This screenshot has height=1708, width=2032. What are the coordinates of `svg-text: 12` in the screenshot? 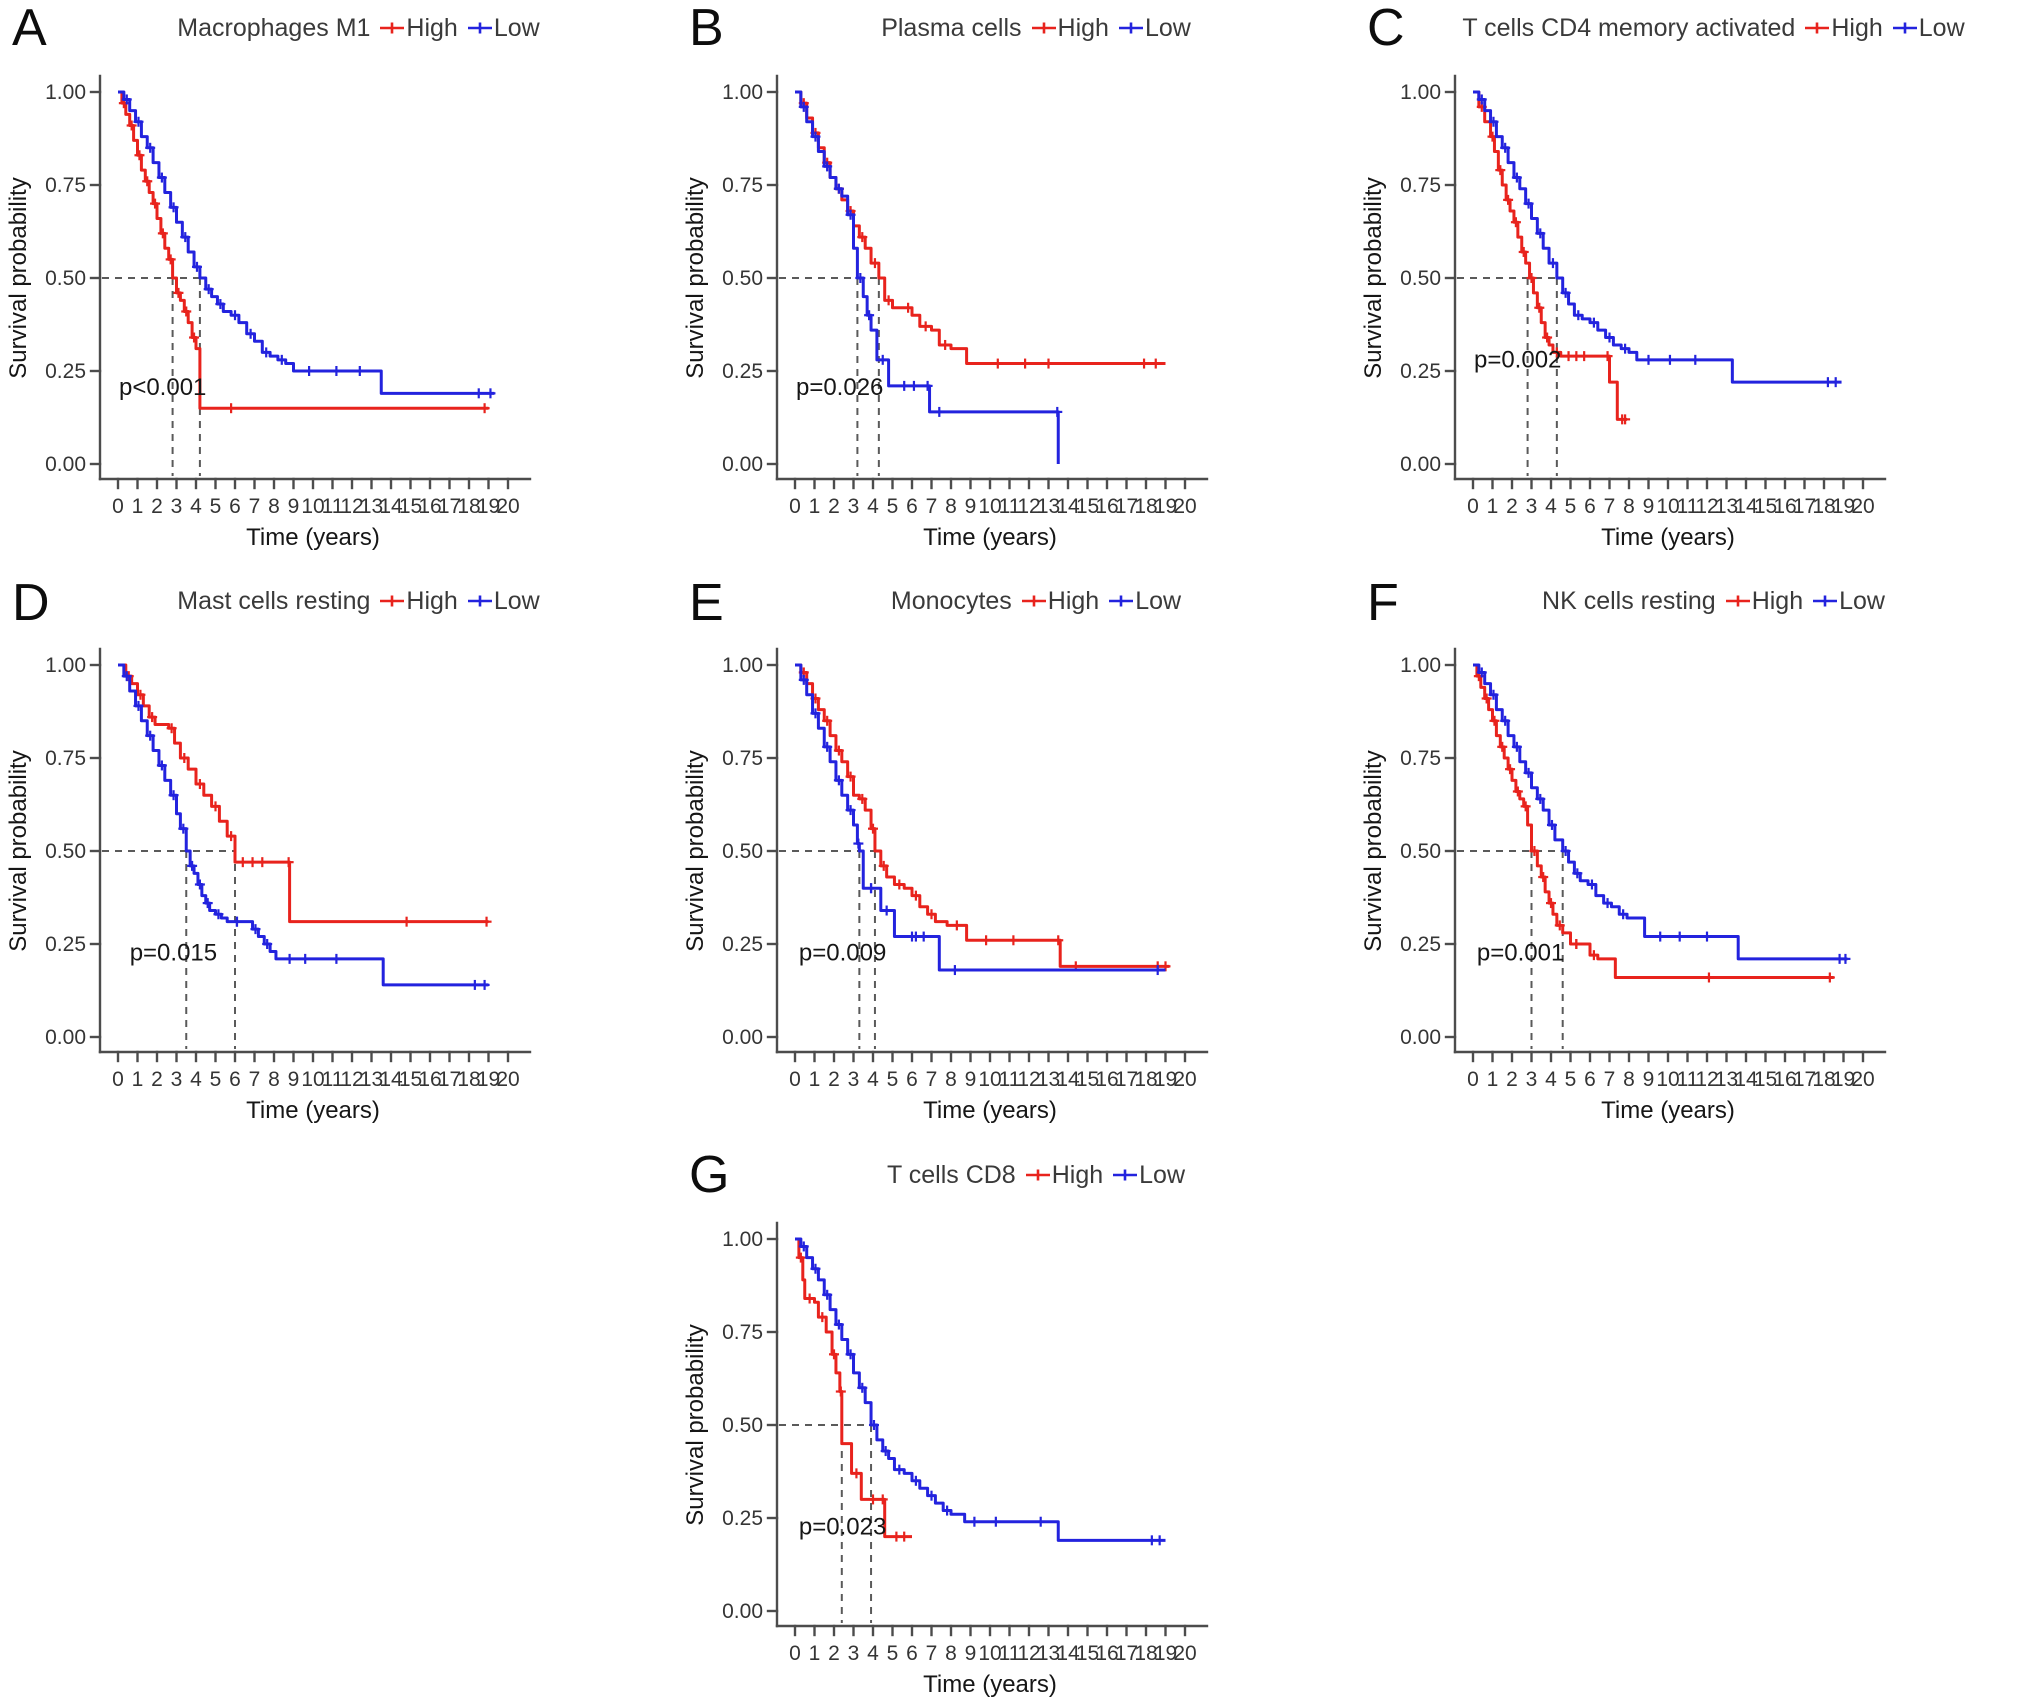 It's located at (1706, 1079).